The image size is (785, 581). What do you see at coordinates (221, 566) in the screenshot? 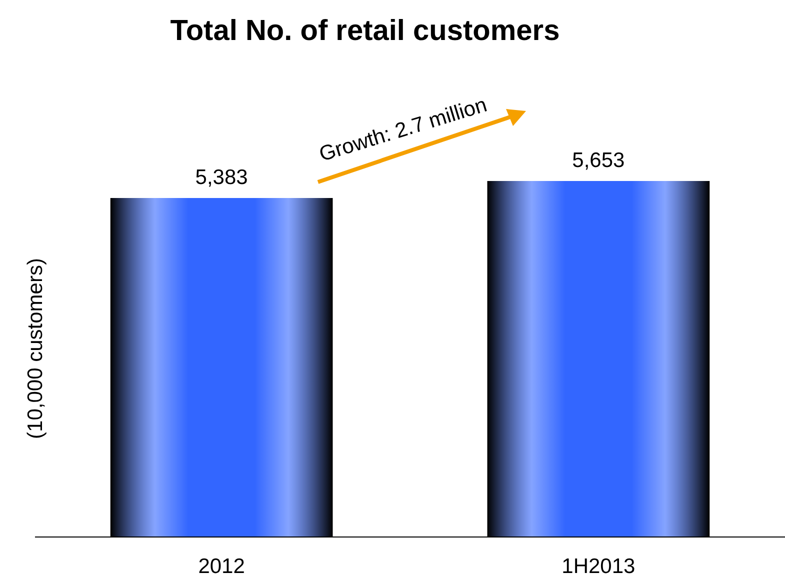
I see `x-tick-label: 2012` at bounding box center [221, 566].